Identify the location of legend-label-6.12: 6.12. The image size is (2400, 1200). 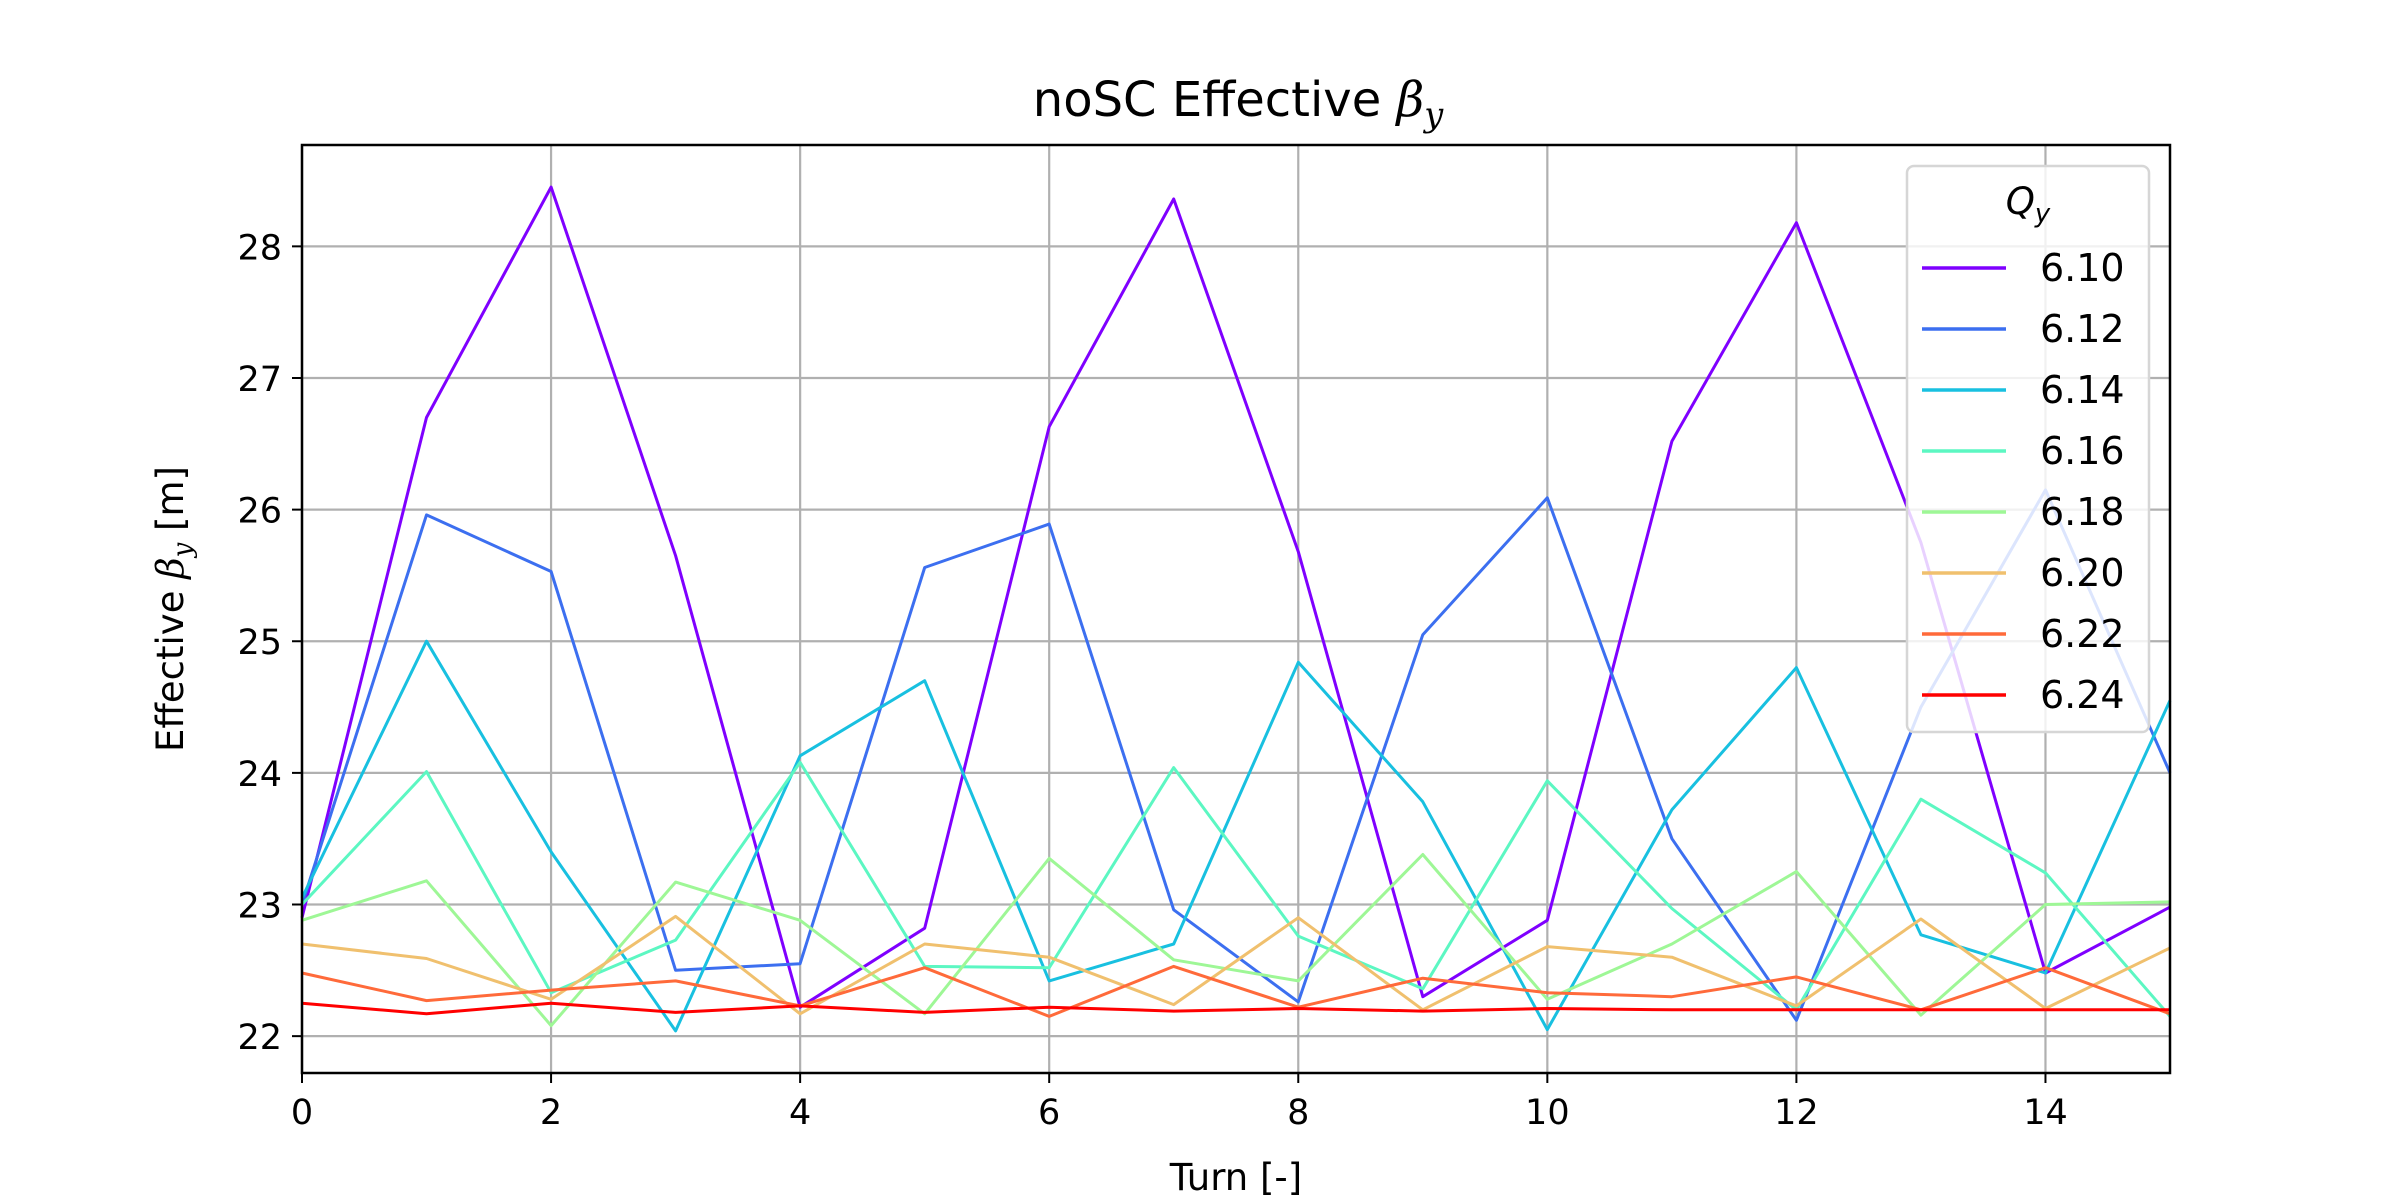
(2082, 329).